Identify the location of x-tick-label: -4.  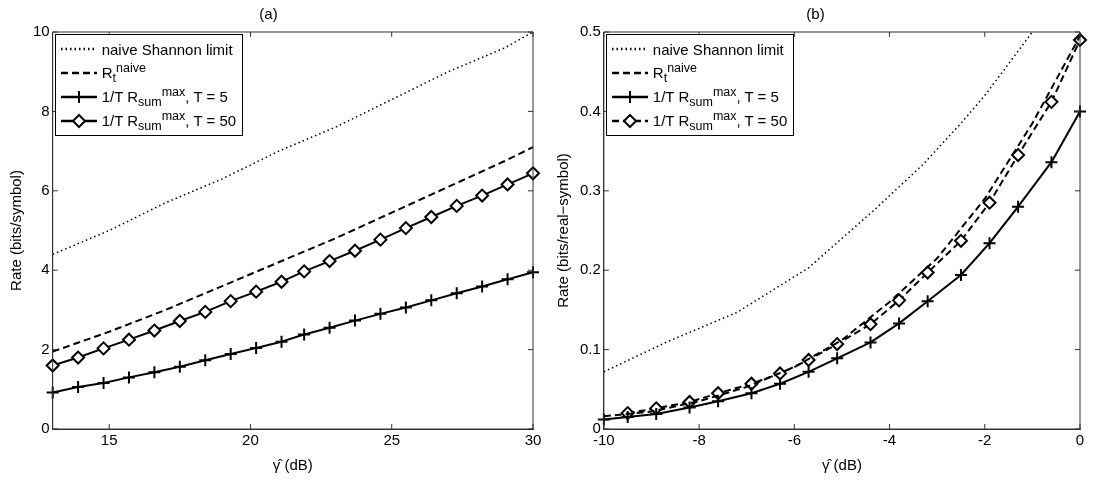
(889, 440).